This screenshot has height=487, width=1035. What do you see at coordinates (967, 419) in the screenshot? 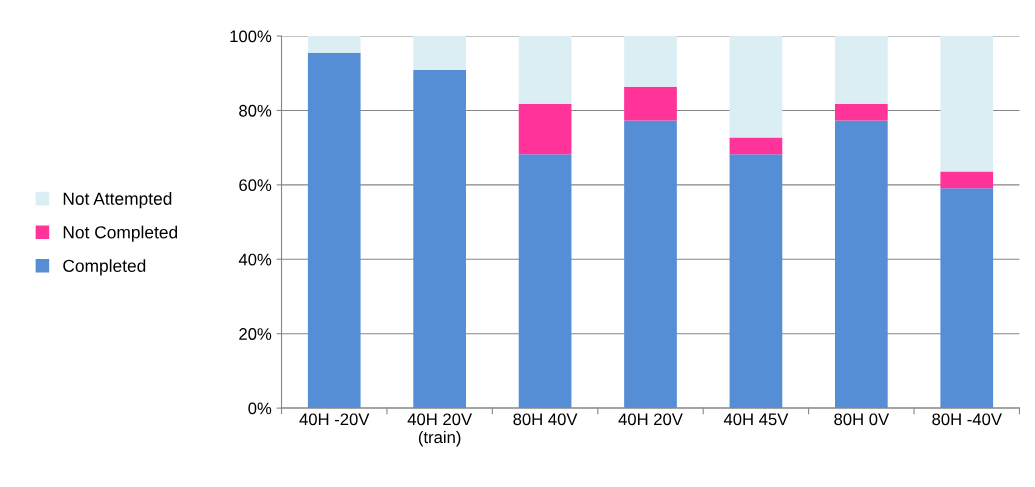
I see `x-tick-label: 80H -40V` at bounding box center [967, 419].